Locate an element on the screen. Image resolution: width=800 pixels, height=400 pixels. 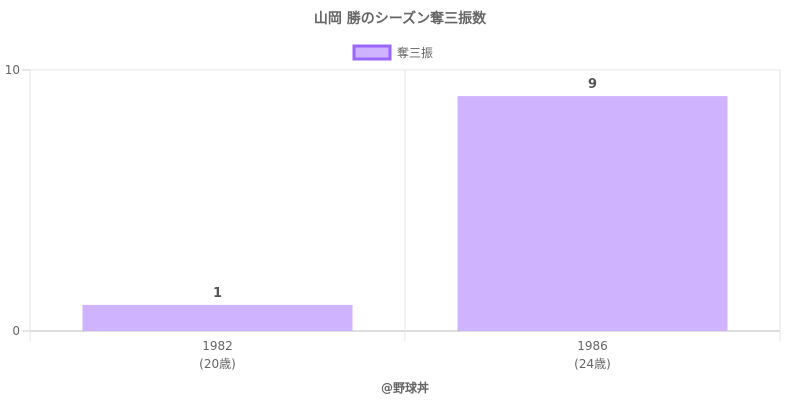
x-tick-label: 1986 is located at coordinates (592, 346).